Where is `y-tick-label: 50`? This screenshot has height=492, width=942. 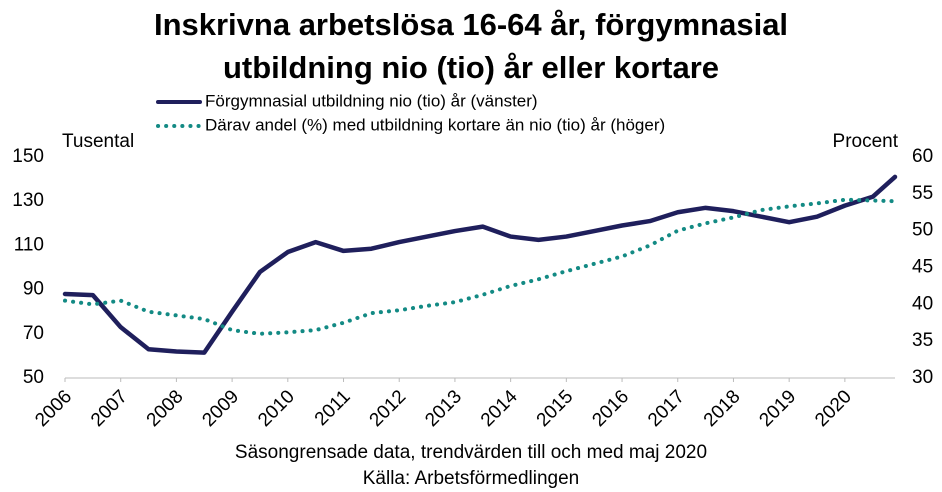 y-tick-label: 50 is located at coordinates (33, 377).